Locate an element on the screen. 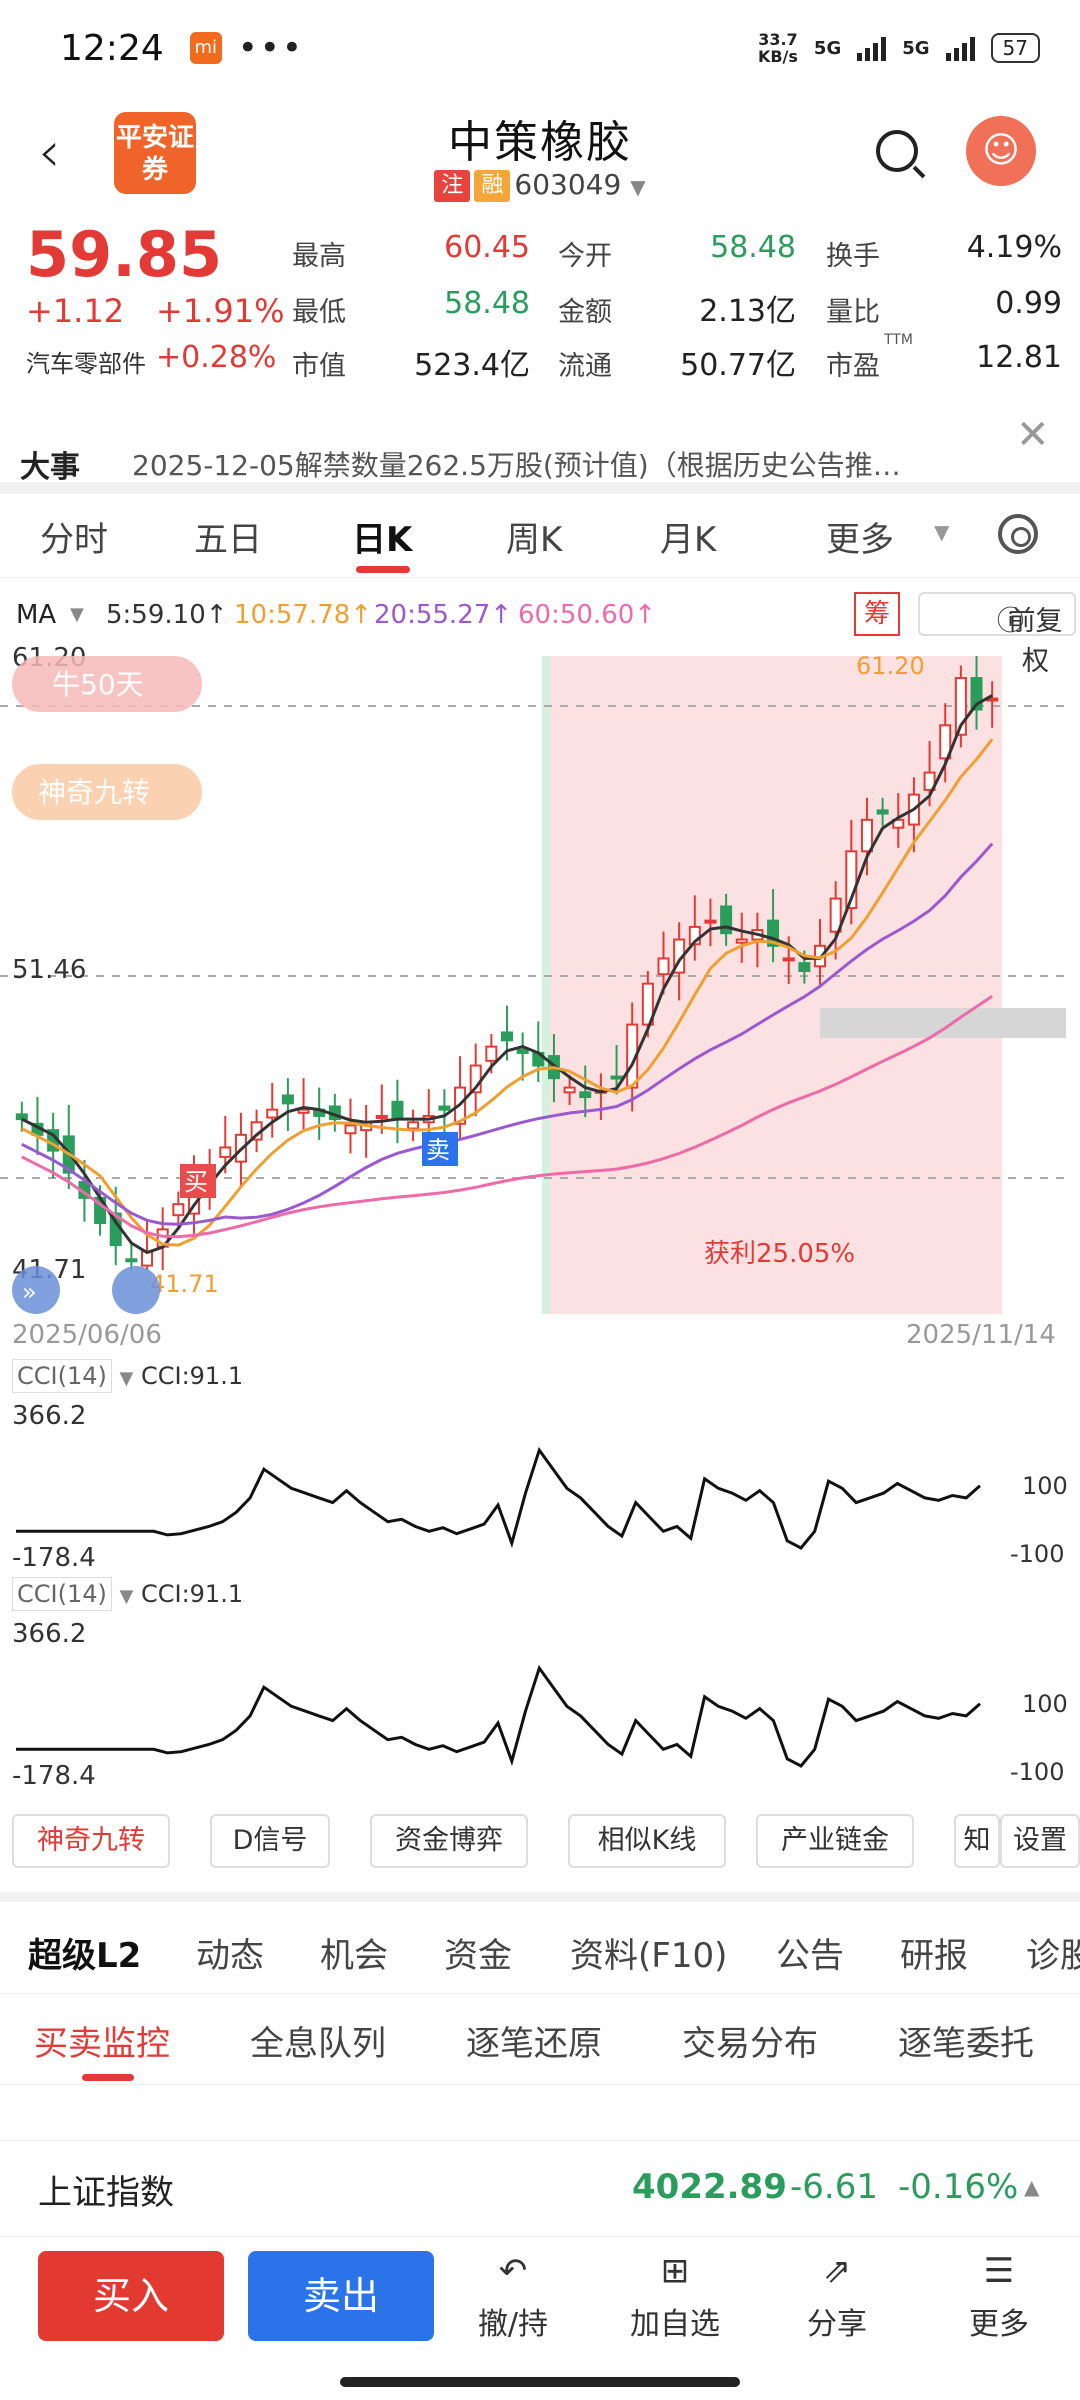 This screenshot has height=2400, width=1080. tab-five-day: 五日 is located at coordinates (228, 540).